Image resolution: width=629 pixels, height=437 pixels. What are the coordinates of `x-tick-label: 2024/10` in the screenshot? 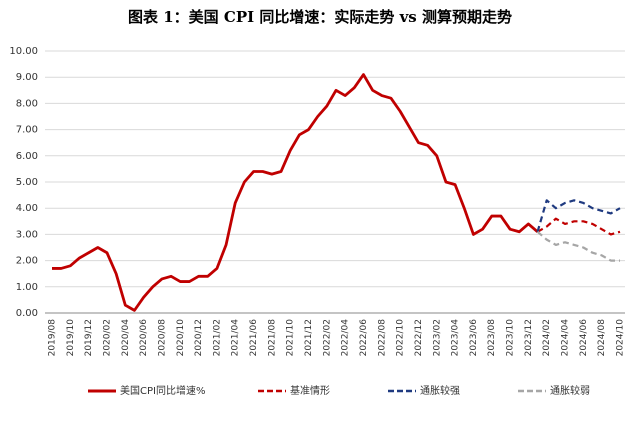 It's located at (621, 338).